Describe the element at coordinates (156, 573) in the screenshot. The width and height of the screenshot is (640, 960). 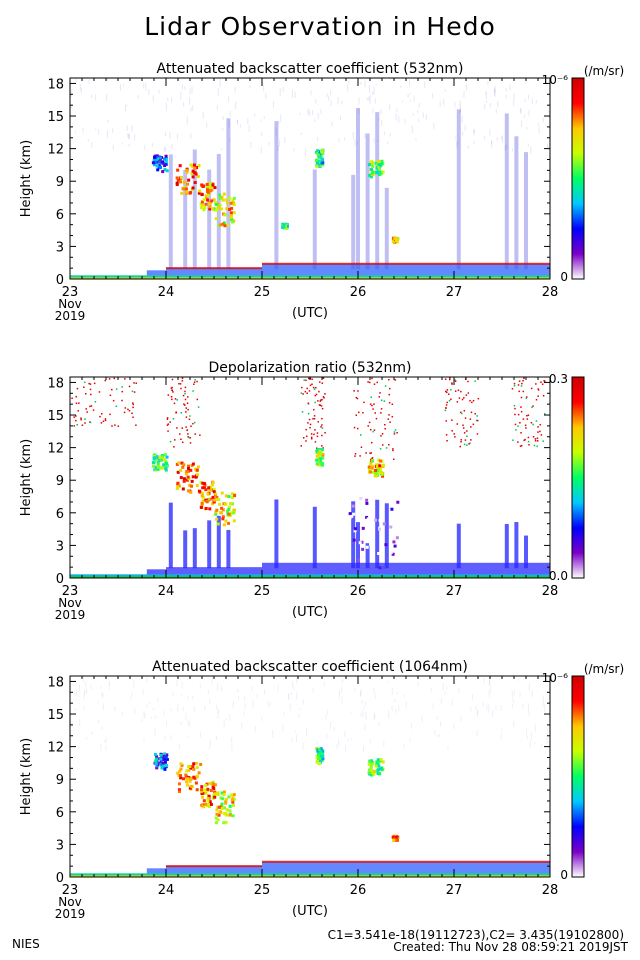
I see `boundary-layer-band` at that location.